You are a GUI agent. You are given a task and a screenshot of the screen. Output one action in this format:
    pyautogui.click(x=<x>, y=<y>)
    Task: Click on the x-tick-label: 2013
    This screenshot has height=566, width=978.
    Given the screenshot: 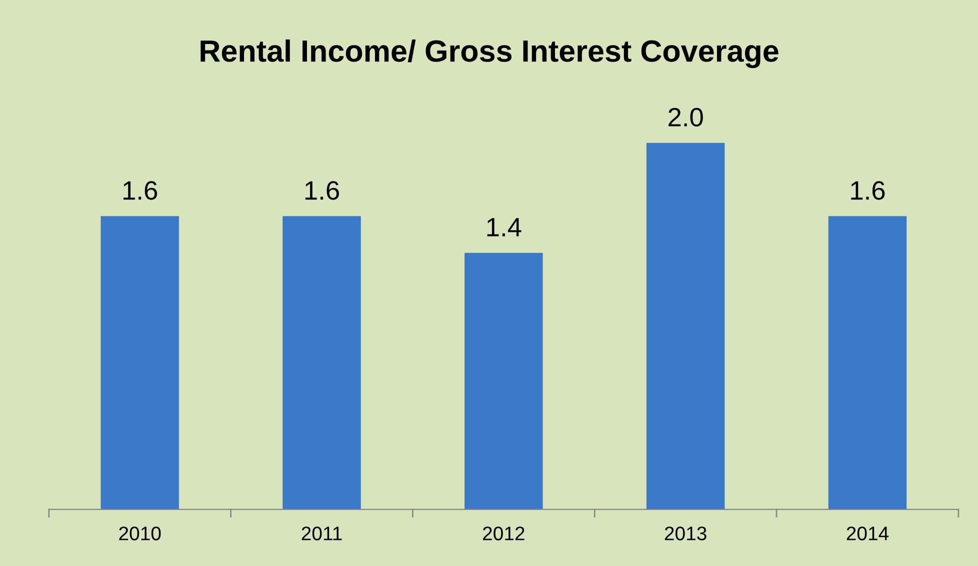 What is the action you would take?
    pyautogui.click(x=685, y=533)
    